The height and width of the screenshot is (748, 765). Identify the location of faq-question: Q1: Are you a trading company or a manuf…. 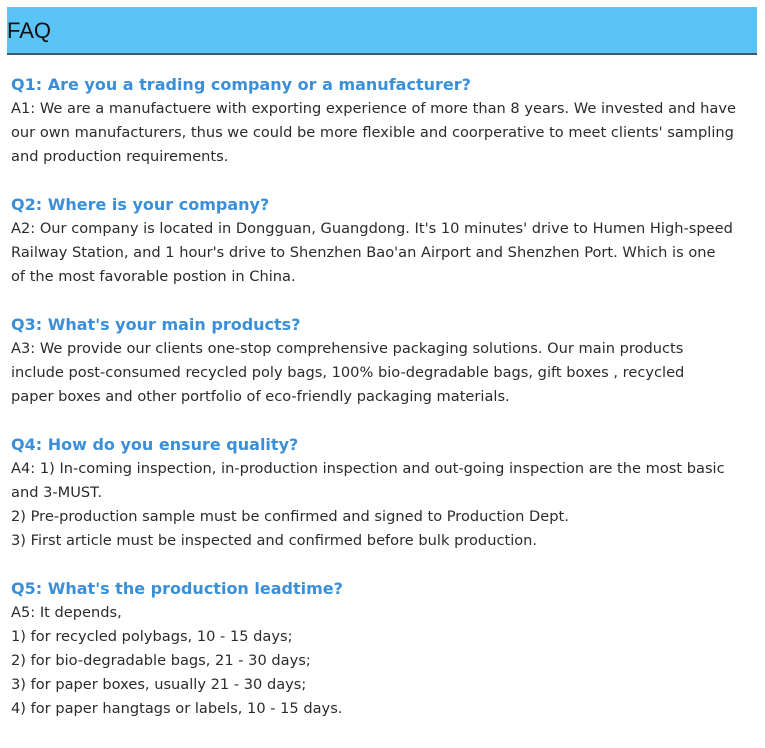
(241, 84).